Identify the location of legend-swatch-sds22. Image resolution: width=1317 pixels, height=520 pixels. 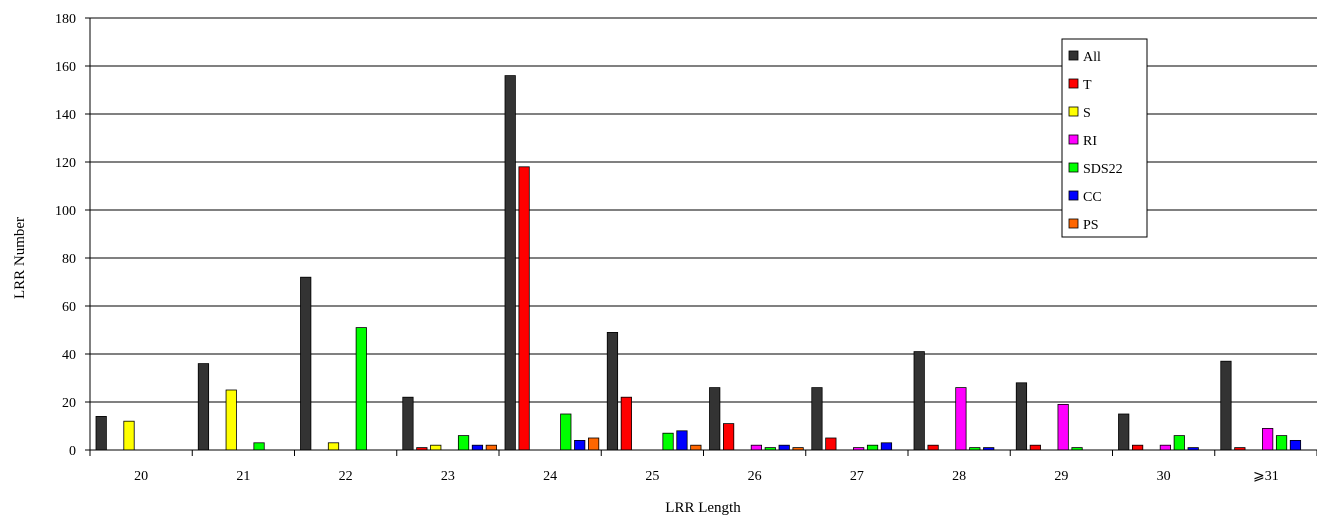
(1073, 167).